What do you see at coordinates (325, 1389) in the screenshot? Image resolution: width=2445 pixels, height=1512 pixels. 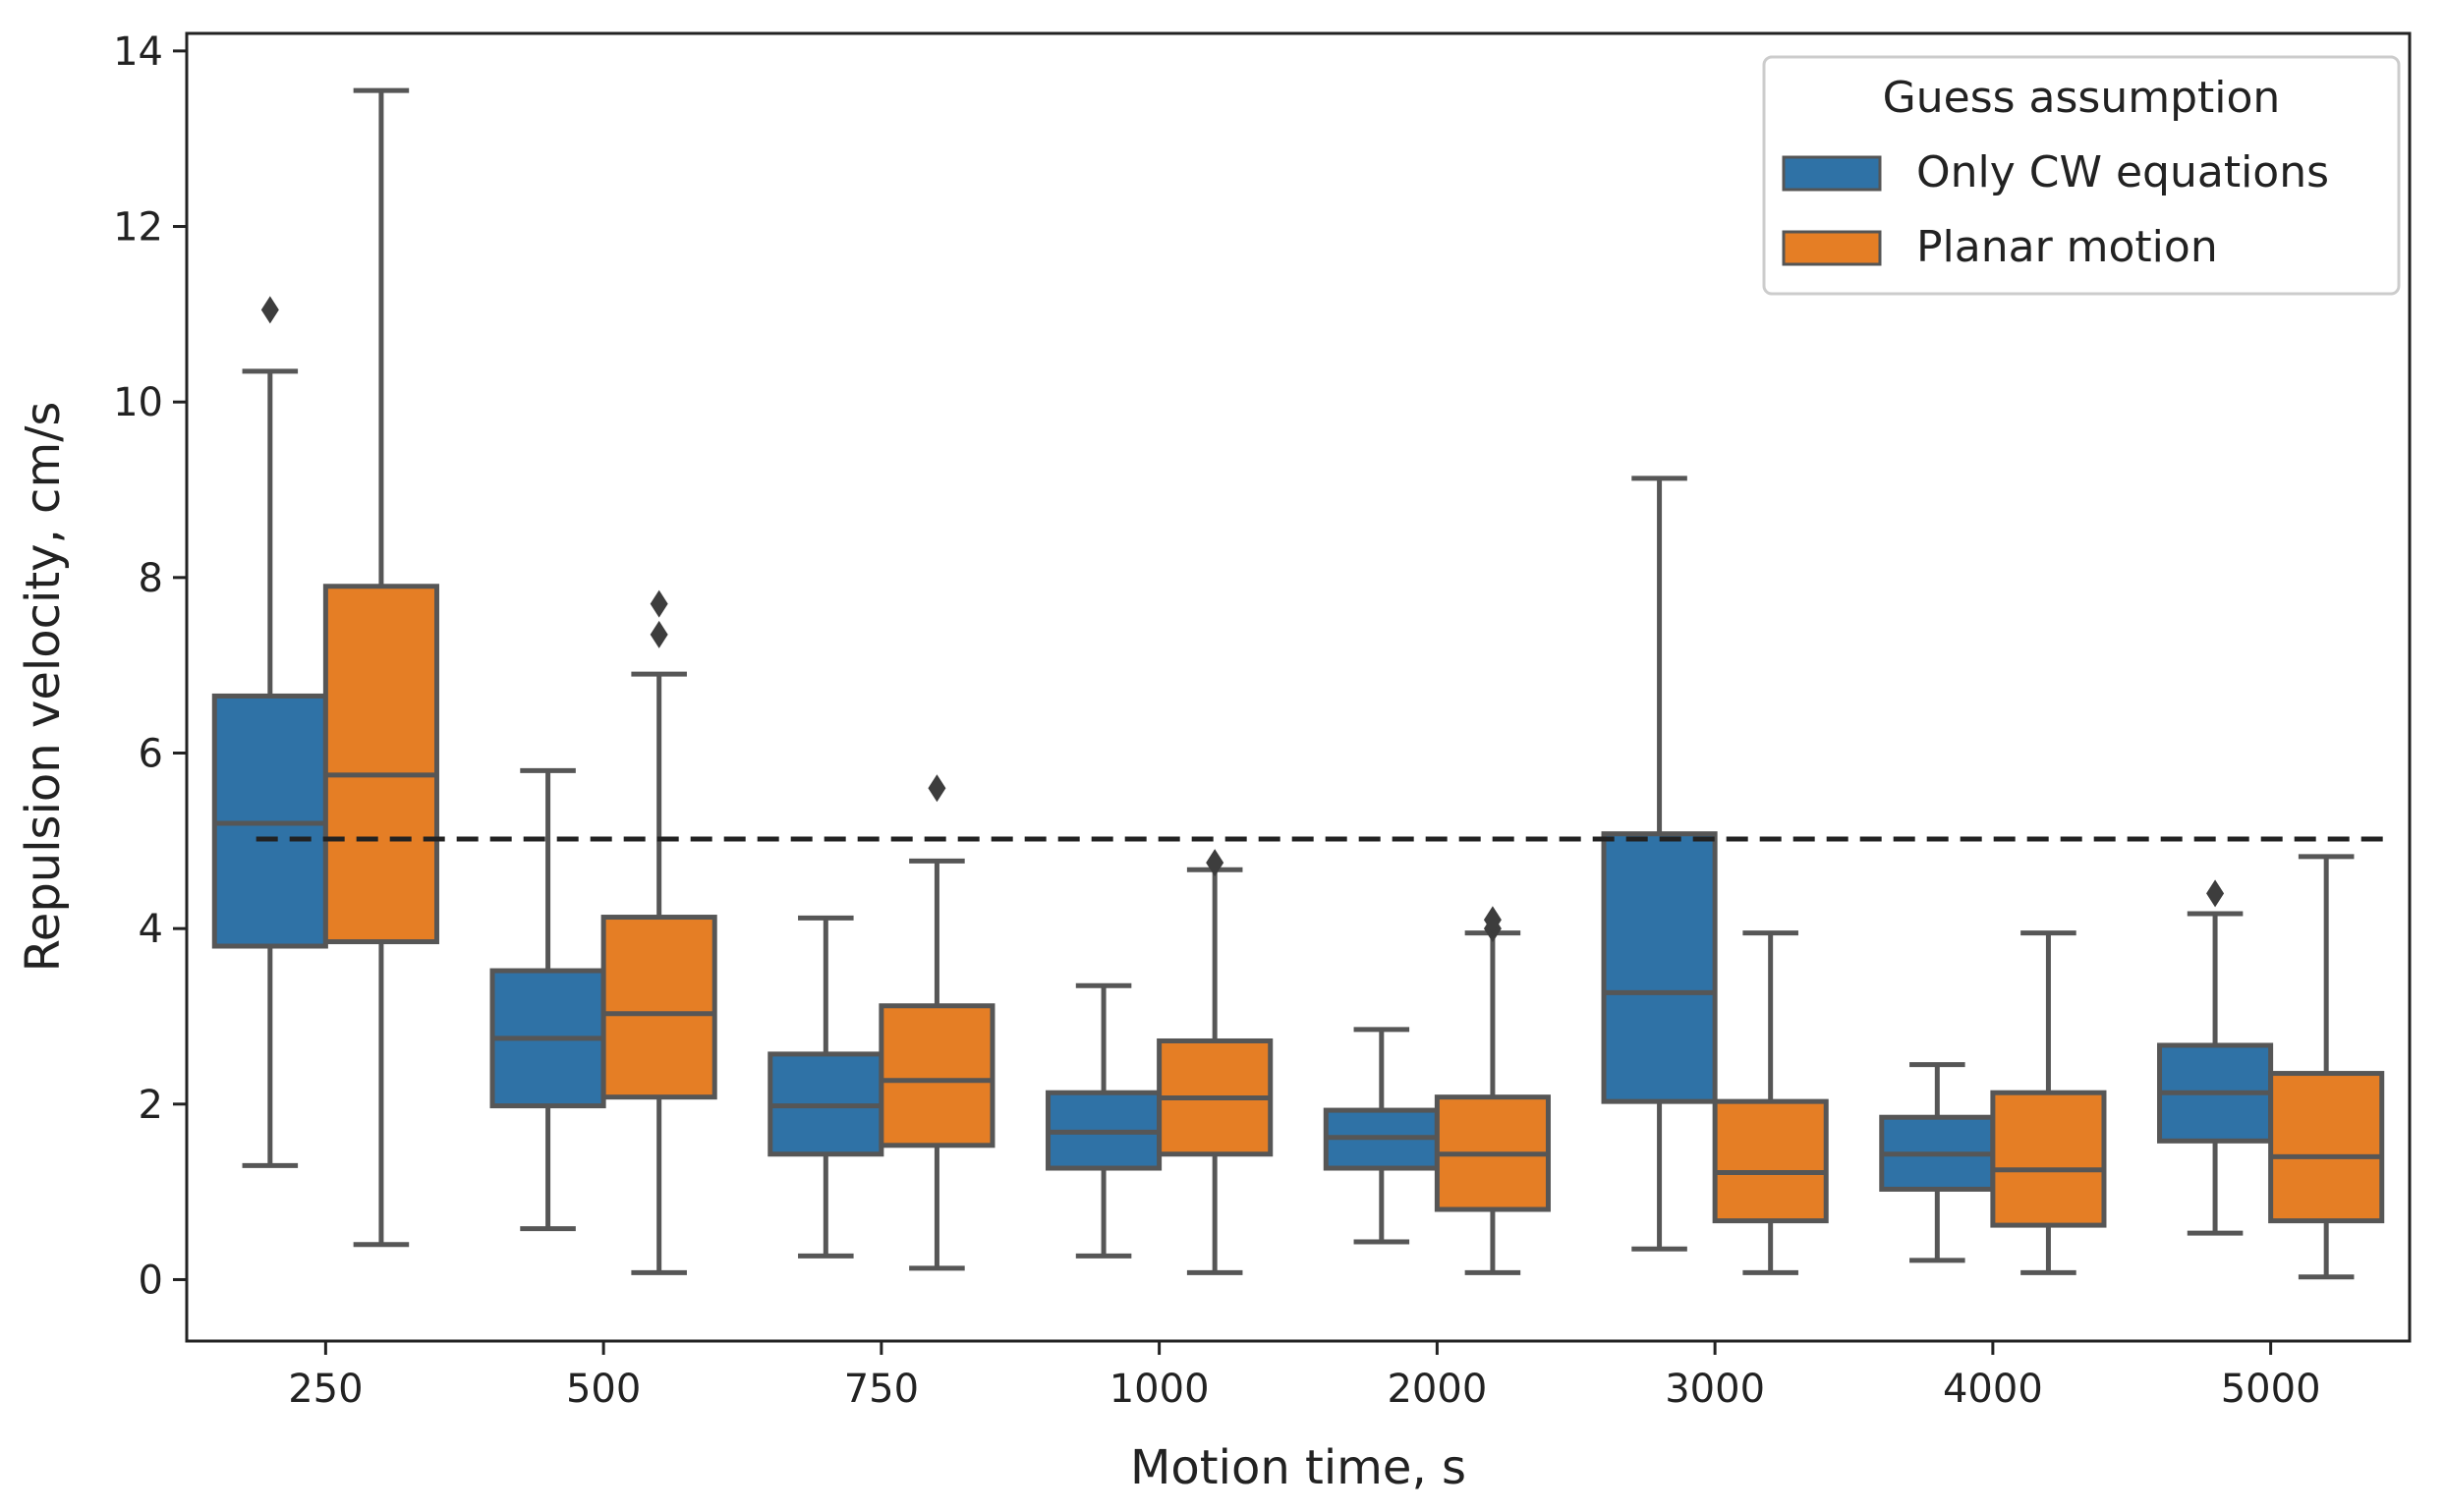 I see `x-tick-label: 250` at bounding box center [325, 1389].